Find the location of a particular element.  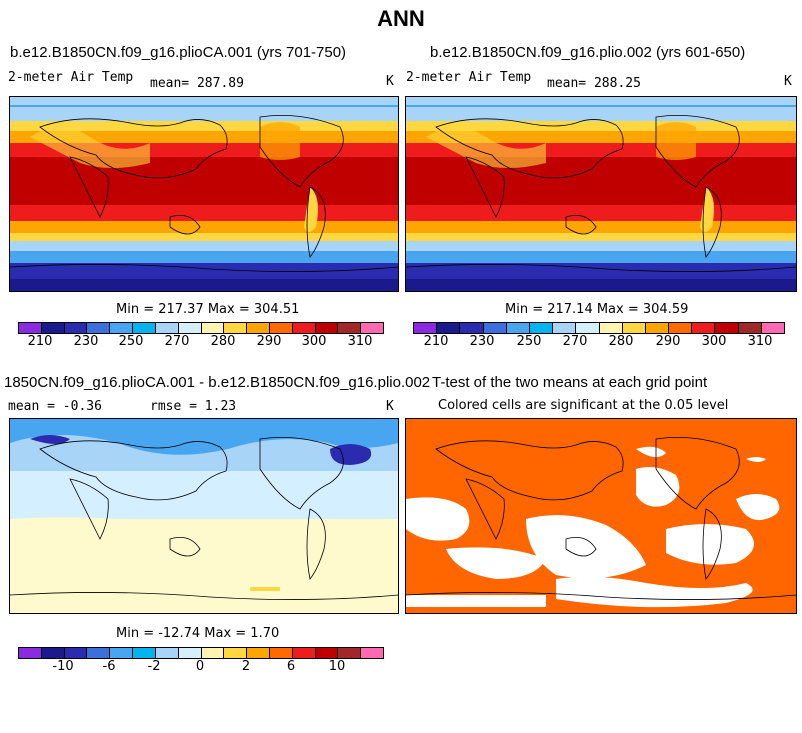

panel3-stats: Min = -12.74 Max = 1.70 is located at coordinates (198, 633).